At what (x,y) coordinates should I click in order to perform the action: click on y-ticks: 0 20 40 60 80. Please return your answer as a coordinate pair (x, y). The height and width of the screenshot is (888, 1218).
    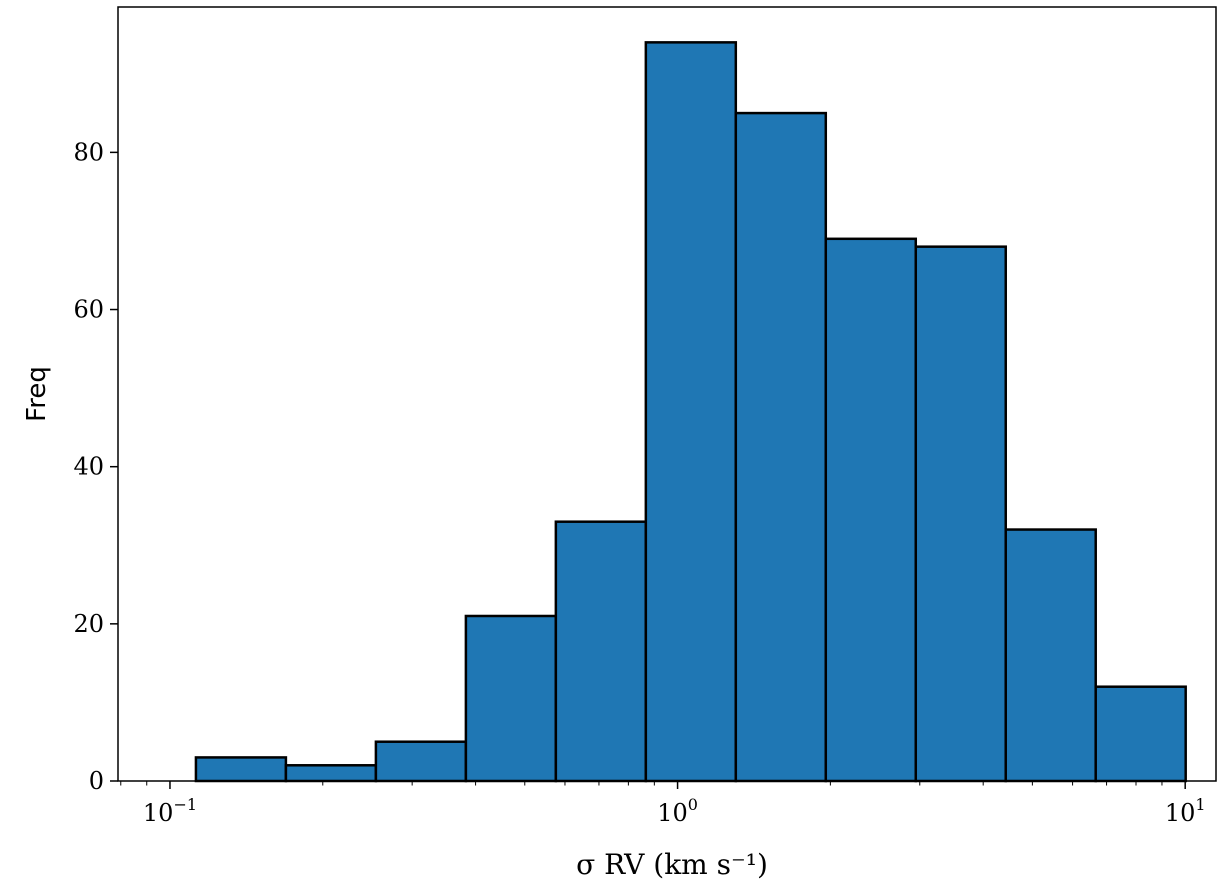
    Looking at the image, I should click on (95, 466).